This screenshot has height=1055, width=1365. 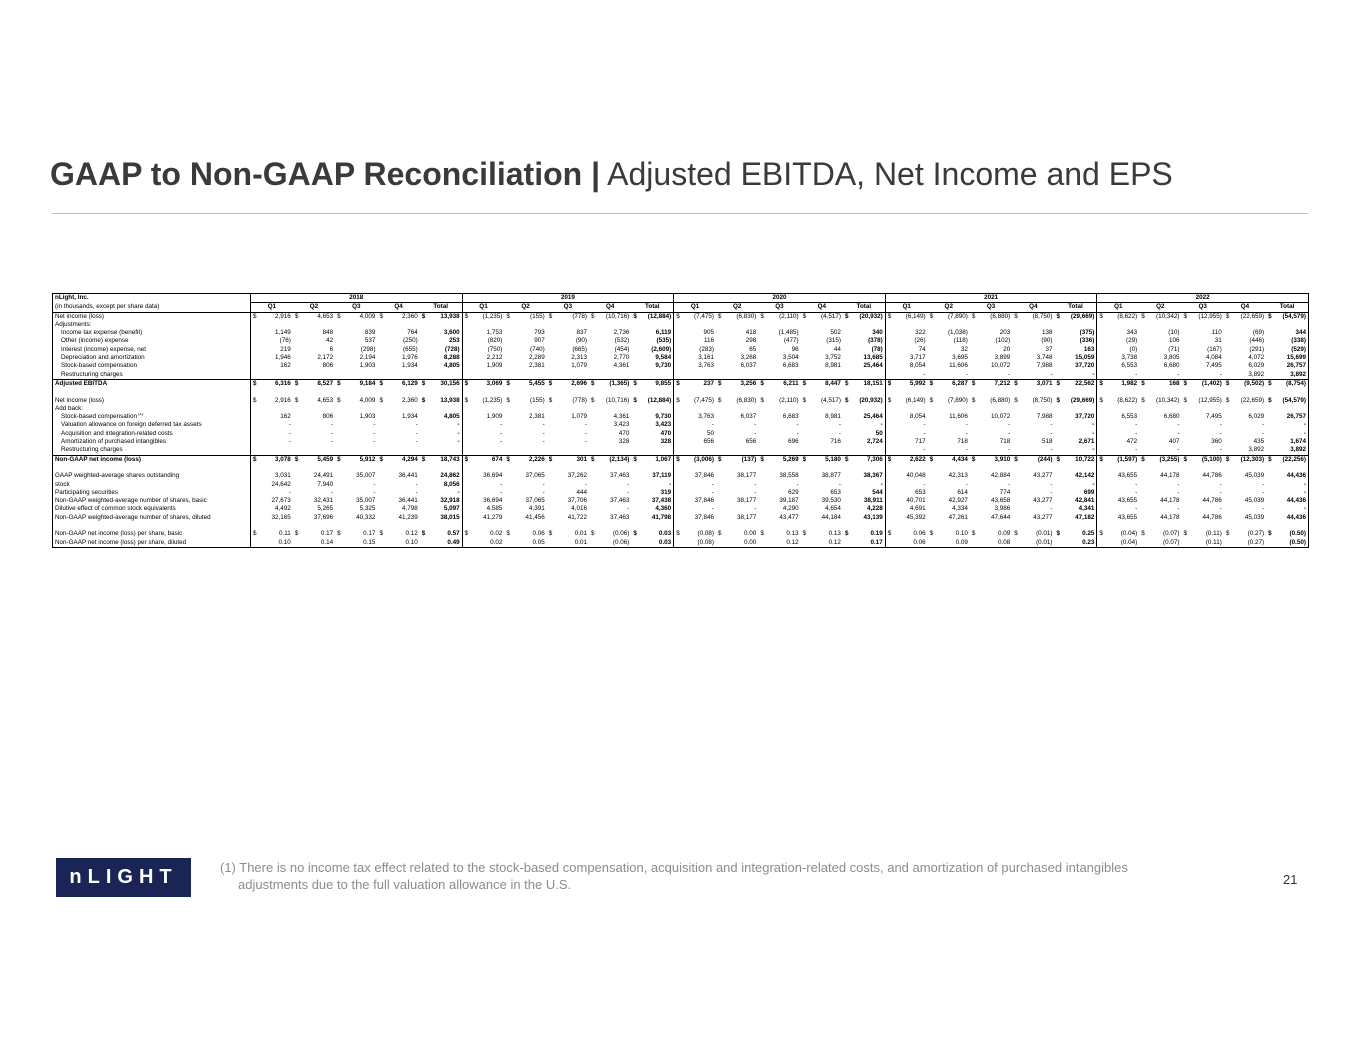 What do you see at coordinates (659, 400) in the screenshot?
I see `value: (12,884)` at bounding box center [659, 400].